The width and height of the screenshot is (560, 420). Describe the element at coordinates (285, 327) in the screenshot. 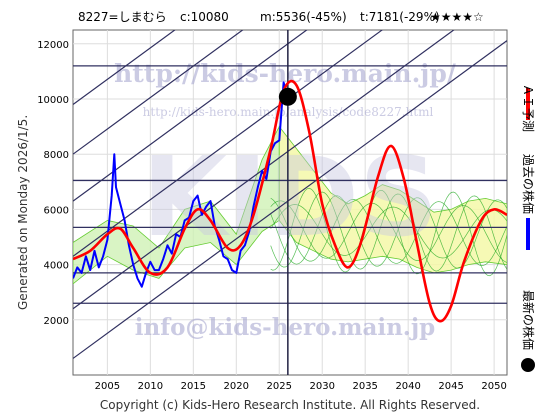

I see `watermark-email: info@kids-hero.main.jp` at that location.